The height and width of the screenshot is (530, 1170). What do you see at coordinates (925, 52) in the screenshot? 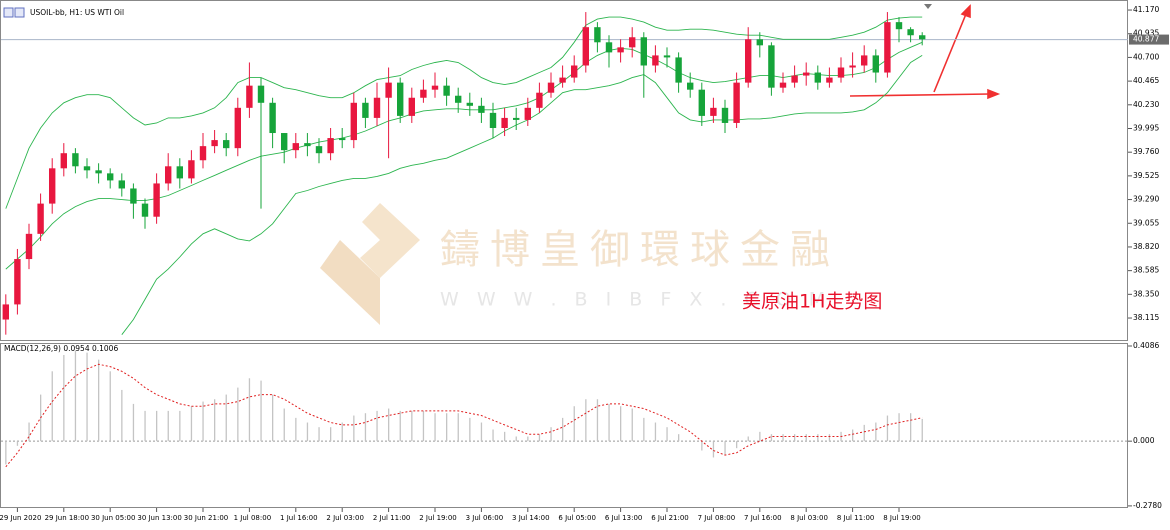
I see `drawn-arrows` at bounding box center [925, 52].